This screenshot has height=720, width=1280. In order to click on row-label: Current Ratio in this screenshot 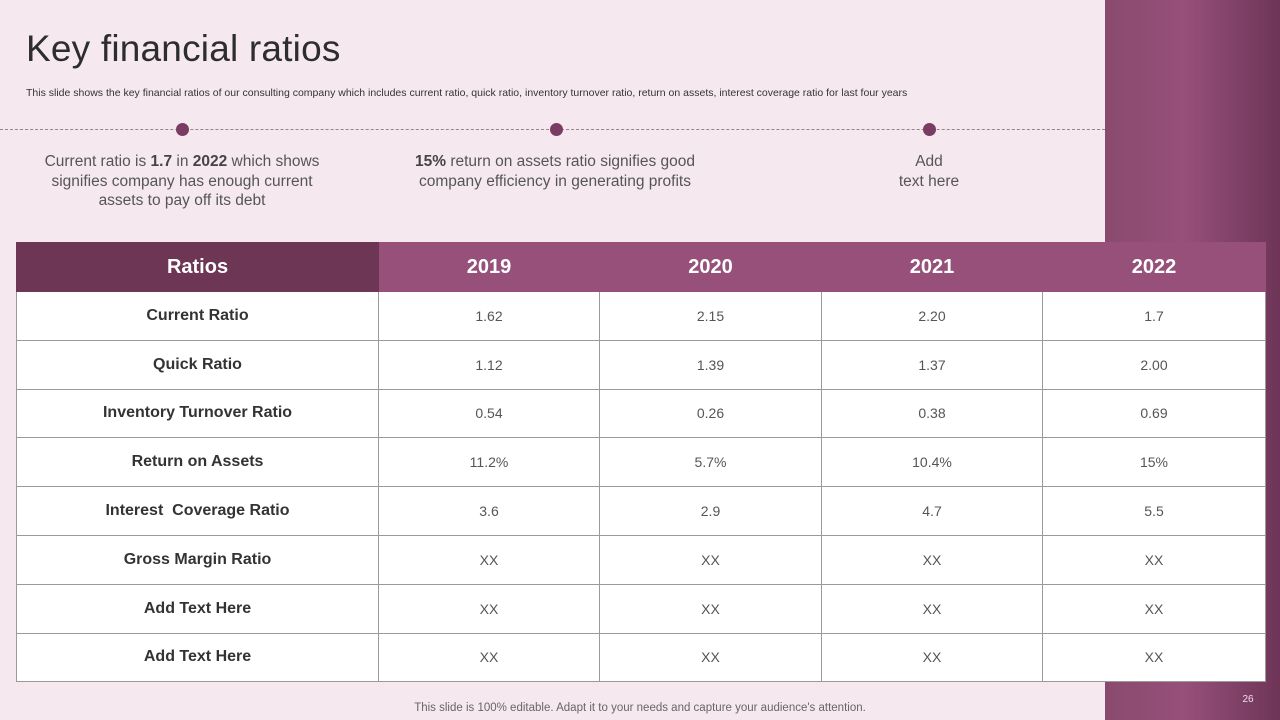, I will do `click(197, 316)`.